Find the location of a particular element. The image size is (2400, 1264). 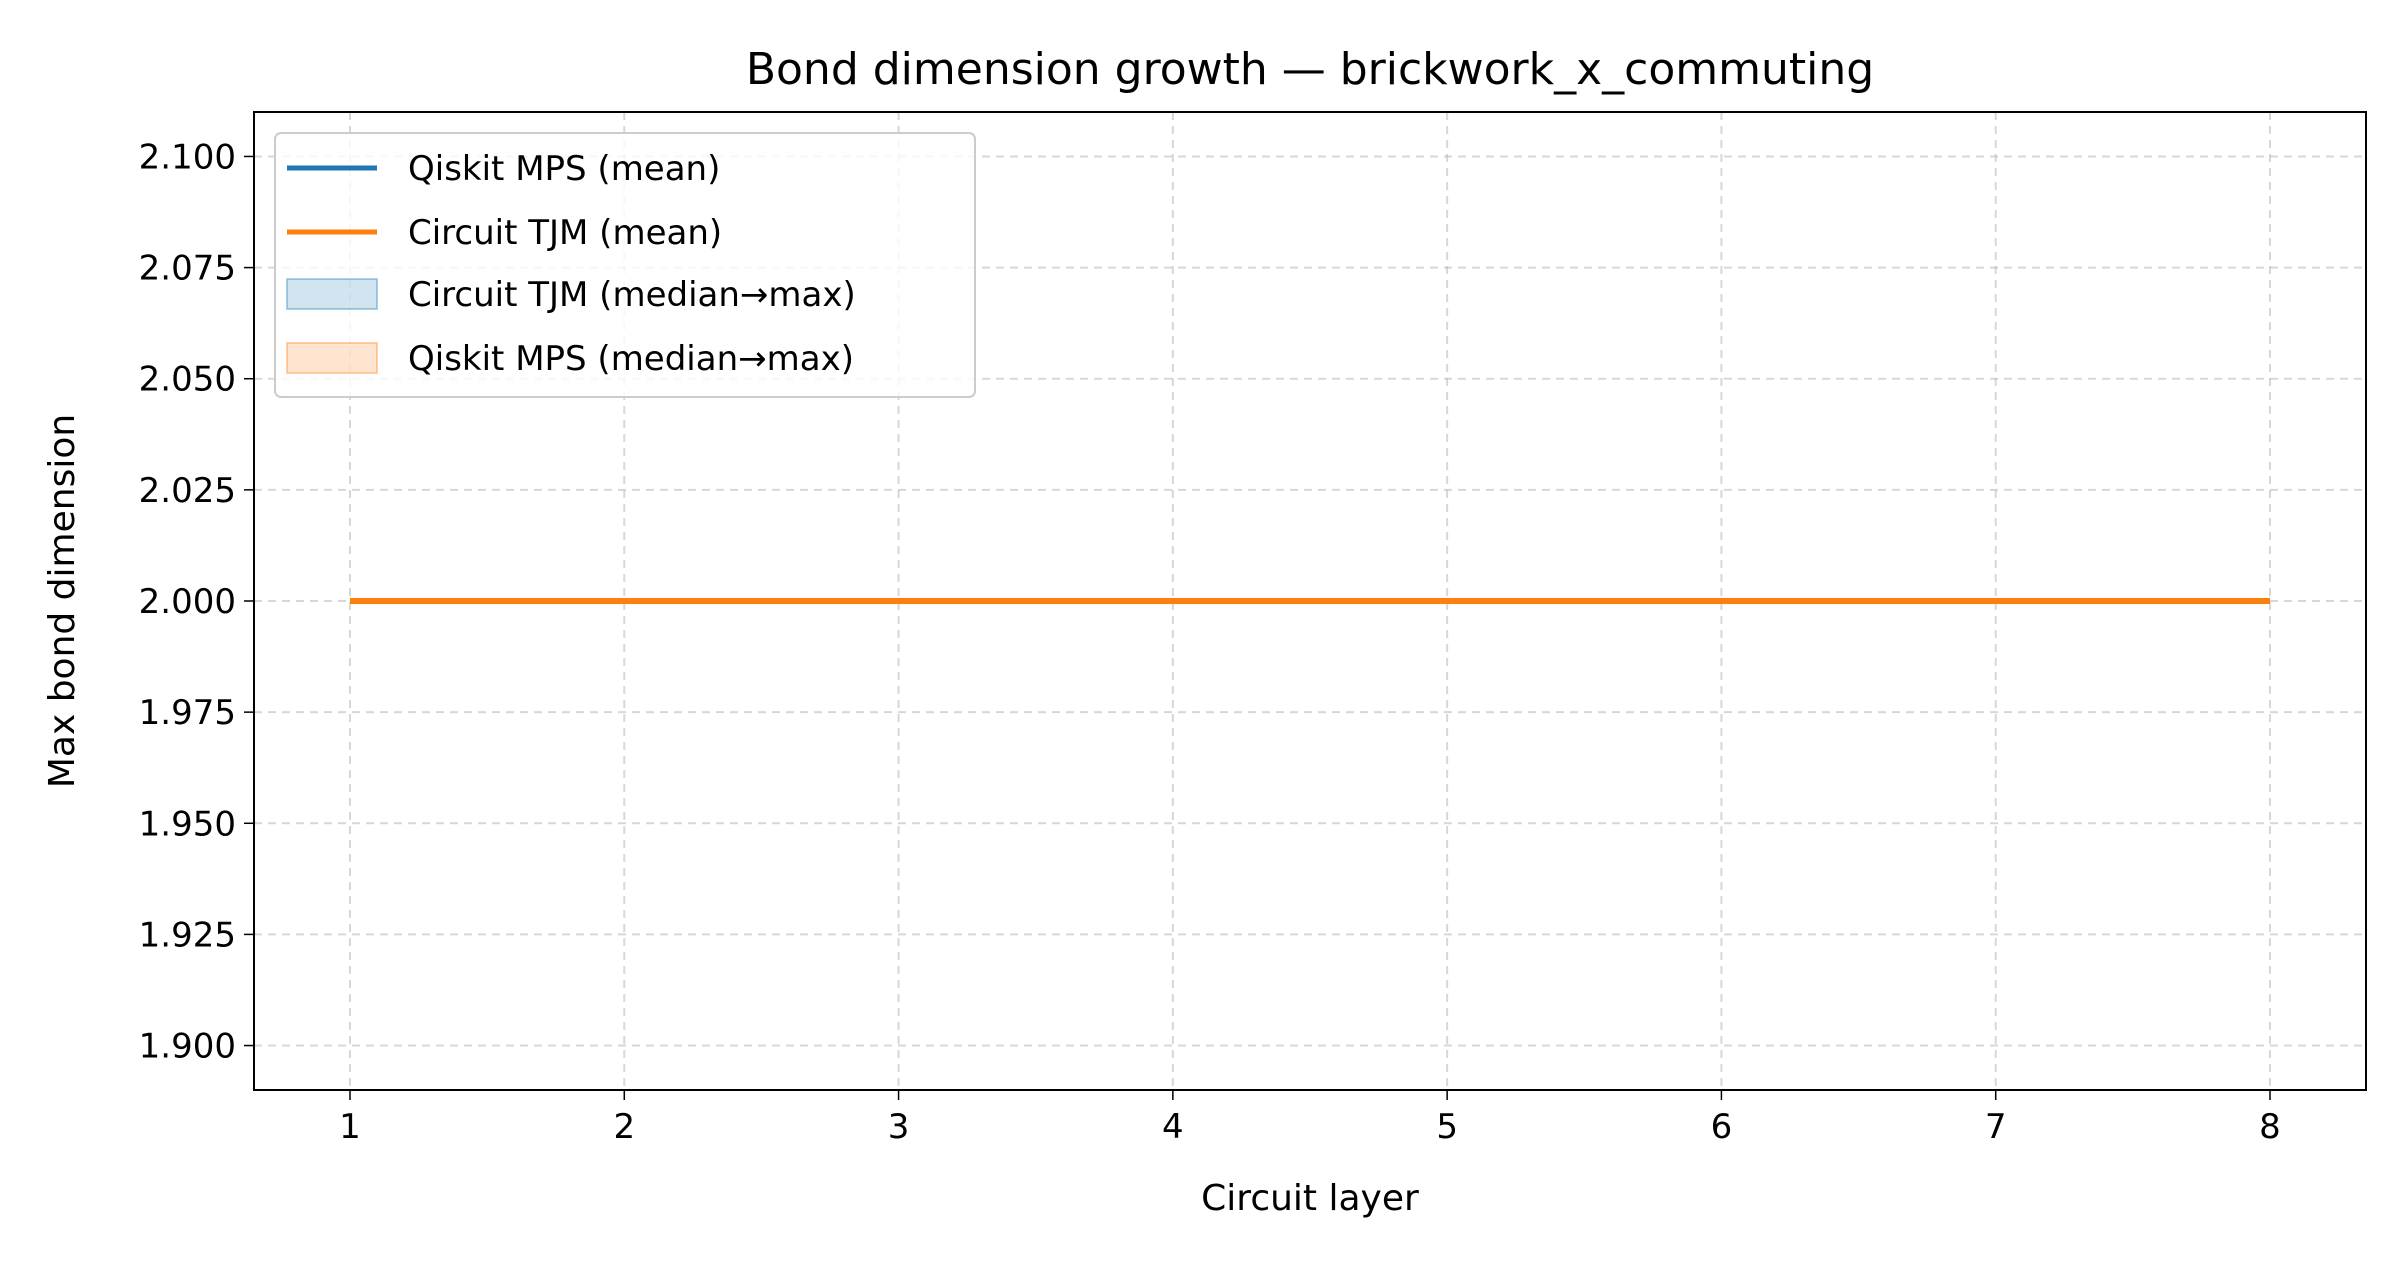

x-tick-label: 1 is located at coordinates (350, 1127).